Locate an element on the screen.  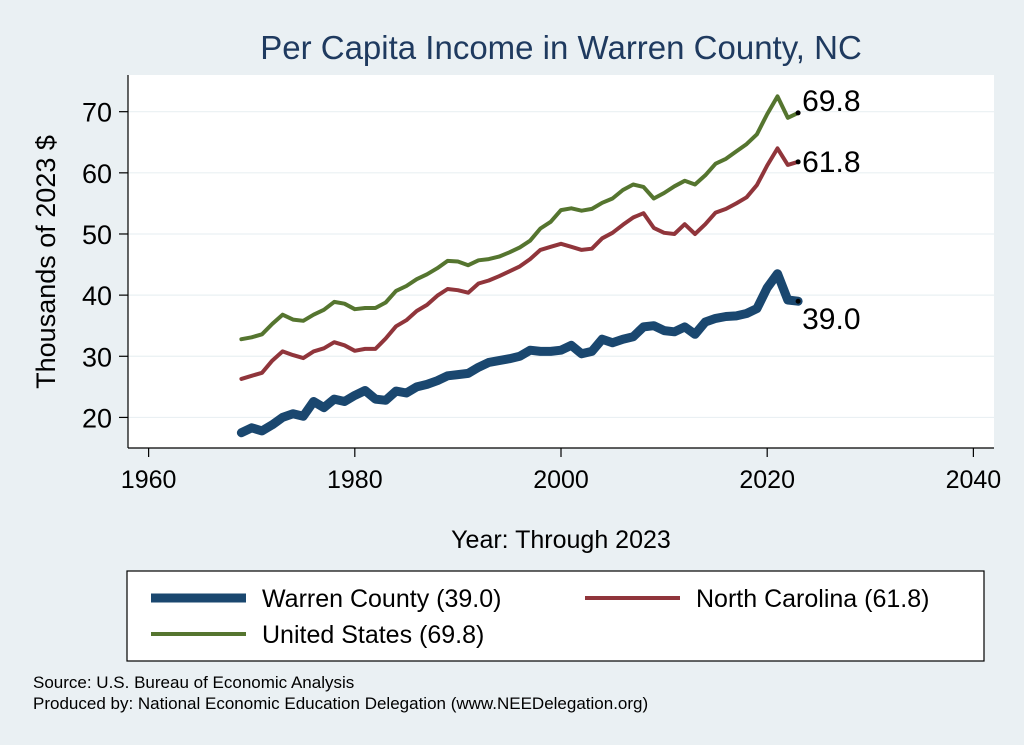
legend-label-united-states: United States (69.8) is located at coordinates (373, 635).